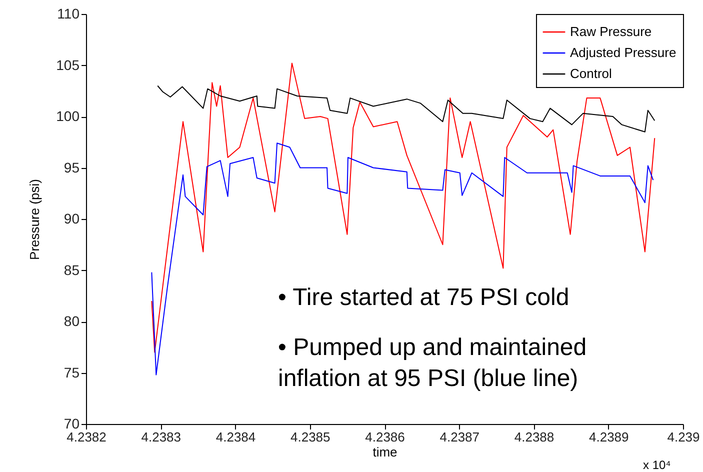  What do you see at coordinates (161, 437) in the screenshot?
I see `x-tick-label: 4.2383` at bounding box center [161, 437].